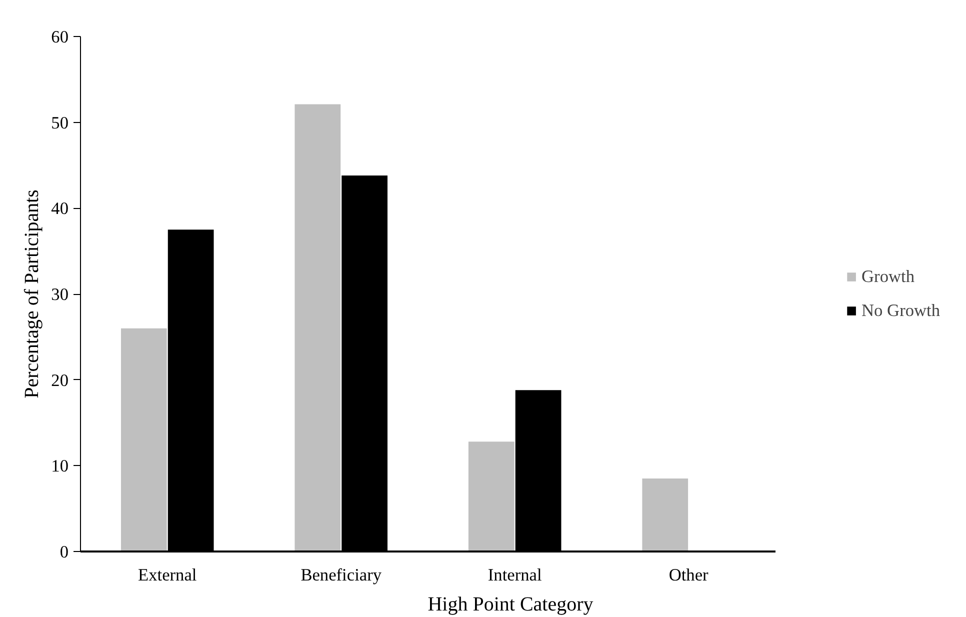 The image size is (966, 617). Describe the element at coordinates (59, 122) in the screenshot. I see `y-tick-label: 50` at that location.